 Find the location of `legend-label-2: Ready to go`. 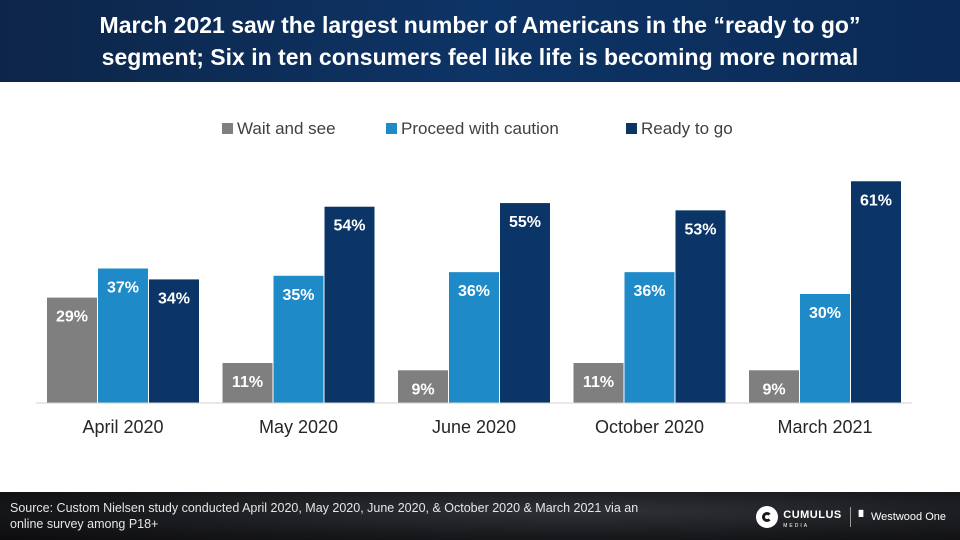

legend-label-2: Ready to go is located at coordinates (687, 128).